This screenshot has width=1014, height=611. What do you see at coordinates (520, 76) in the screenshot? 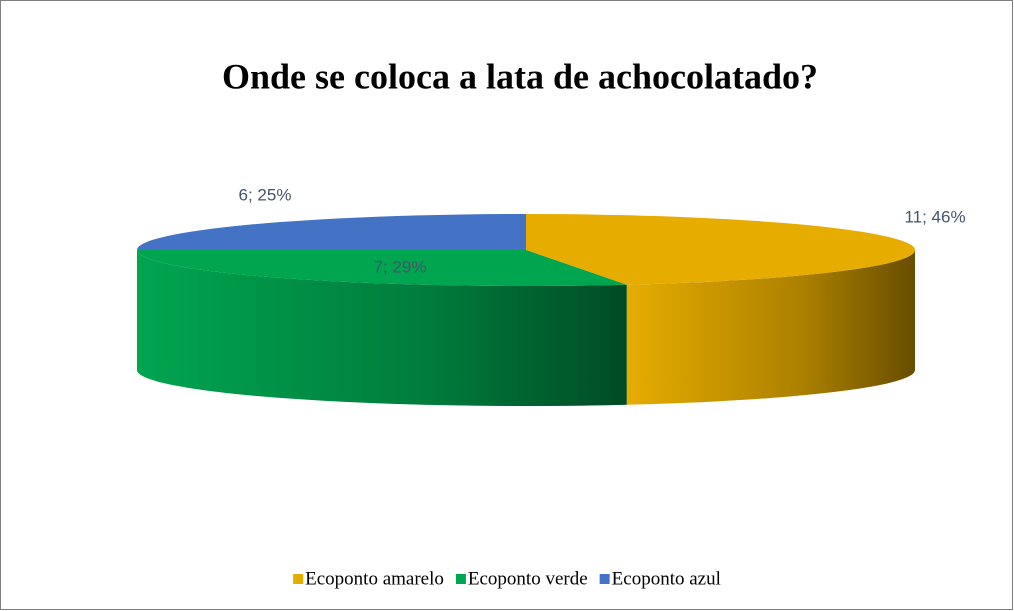
I see `chart-title: Onde se coloca a lata de achocolatado?` at bounding box center [520, 76].